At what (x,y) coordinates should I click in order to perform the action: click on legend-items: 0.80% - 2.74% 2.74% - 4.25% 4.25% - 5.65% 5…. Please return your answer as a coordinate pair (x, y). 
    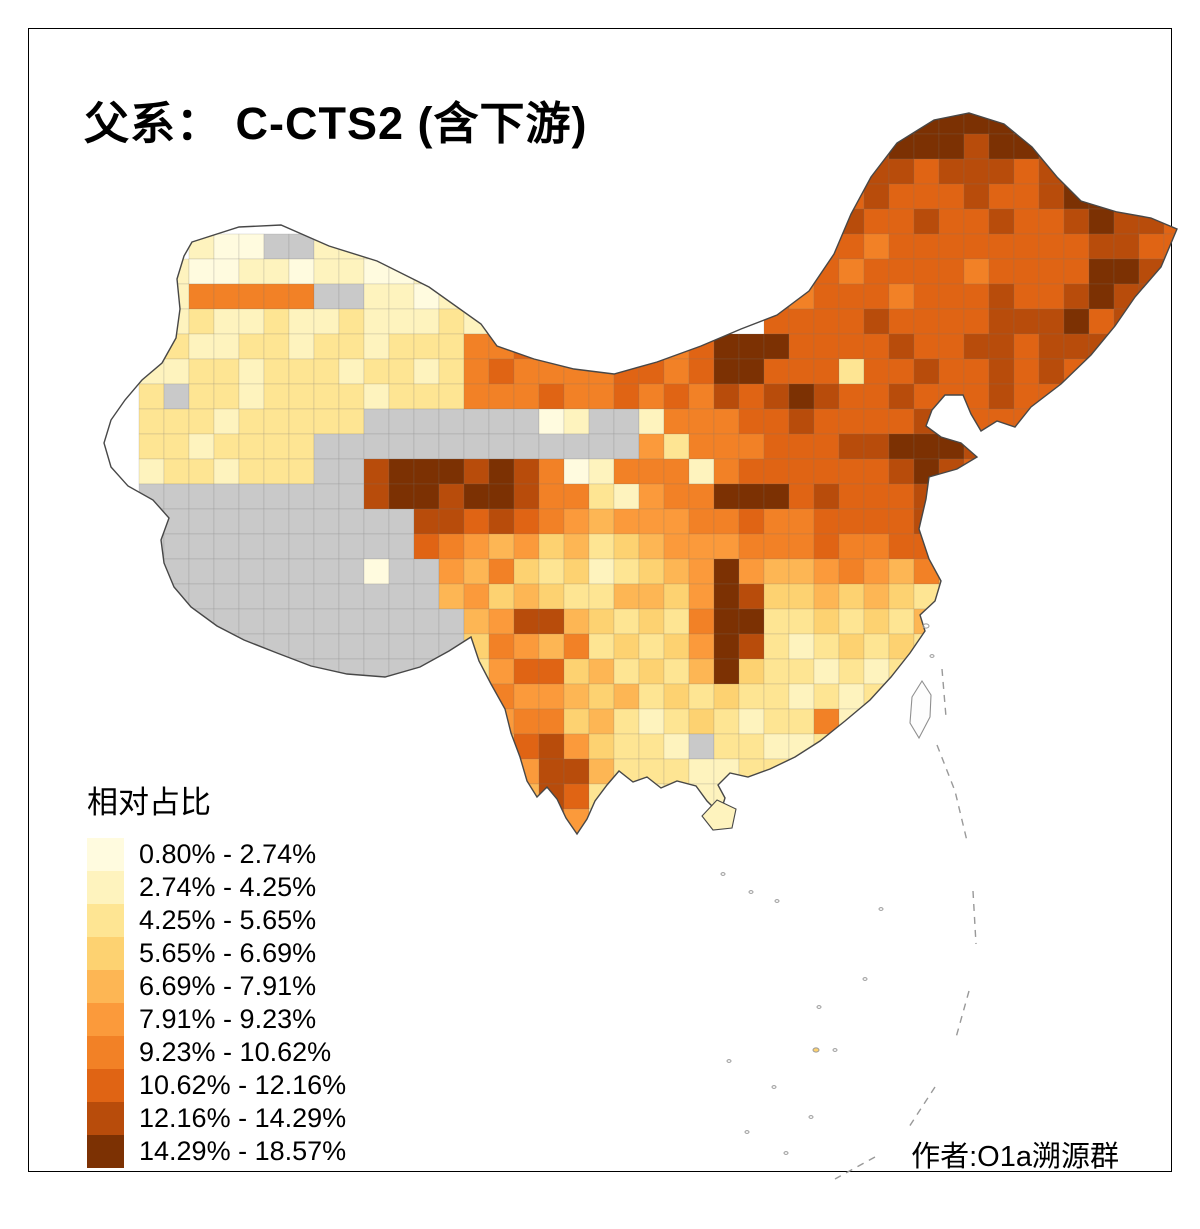
    Looking at the image, I should click on (216, 1003).